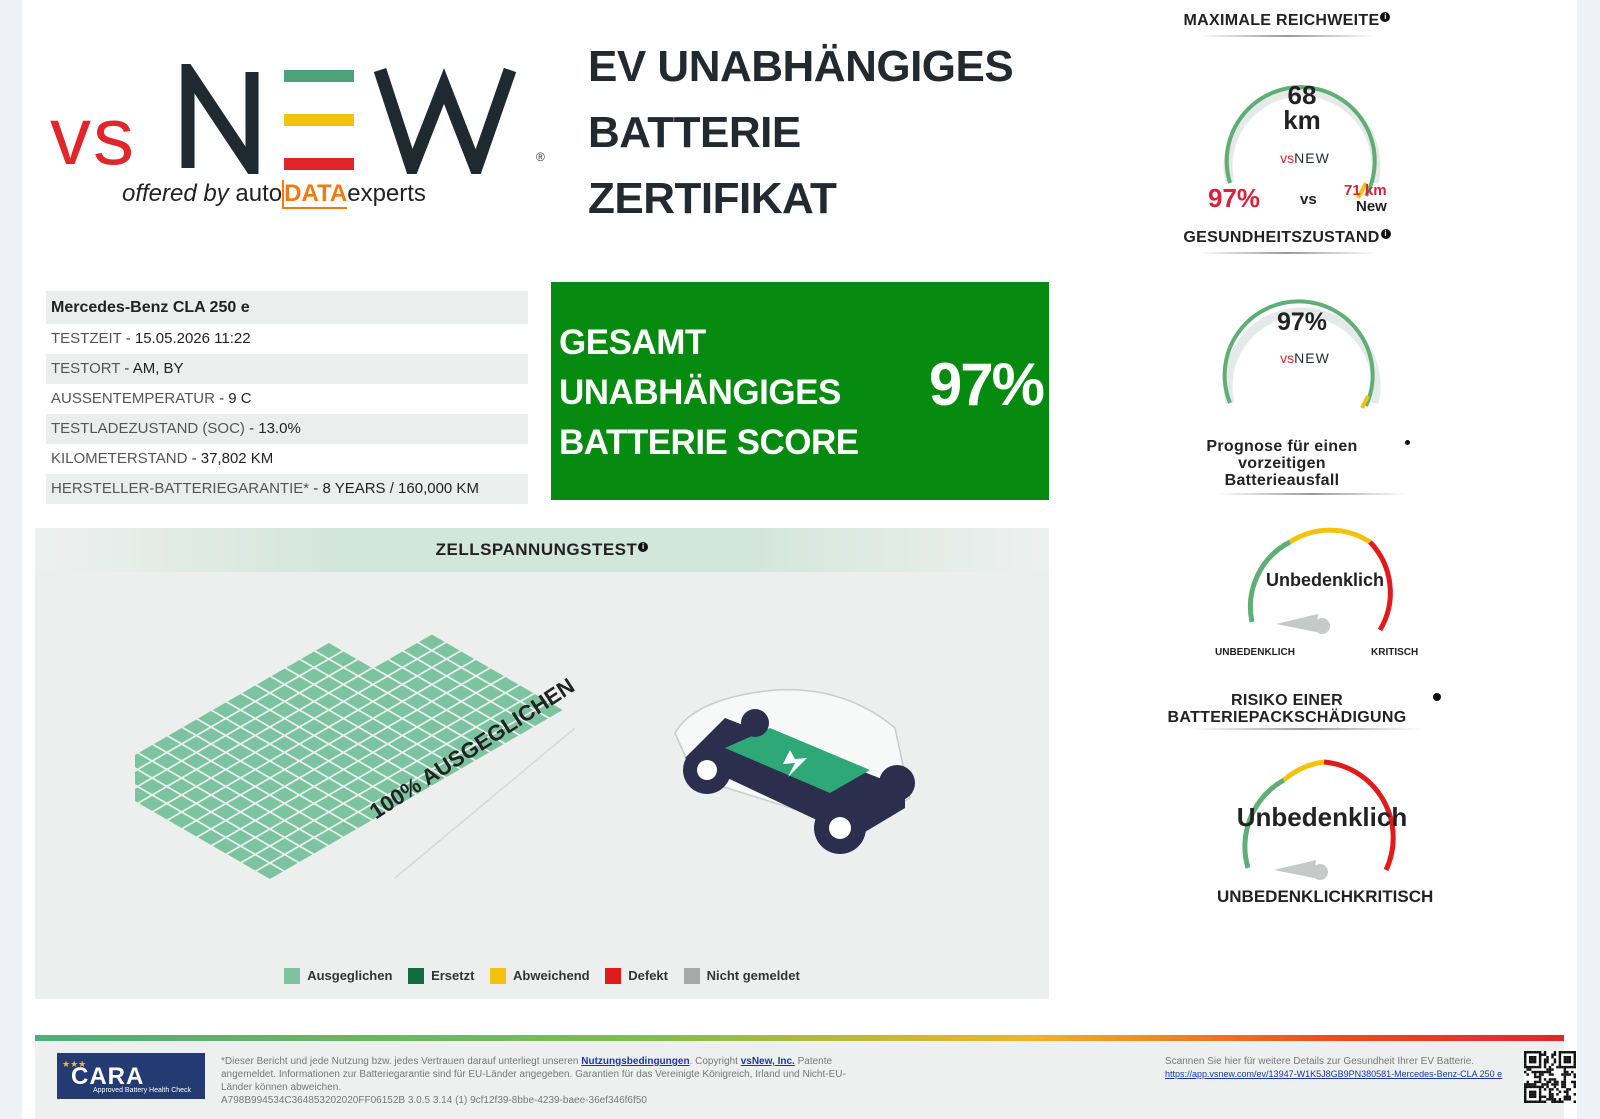 This screenshot has height=1119, width=1600. Describe the element at coordinates (1550, 1077) in the screenshot. I see `qr-code-icon` at that location.